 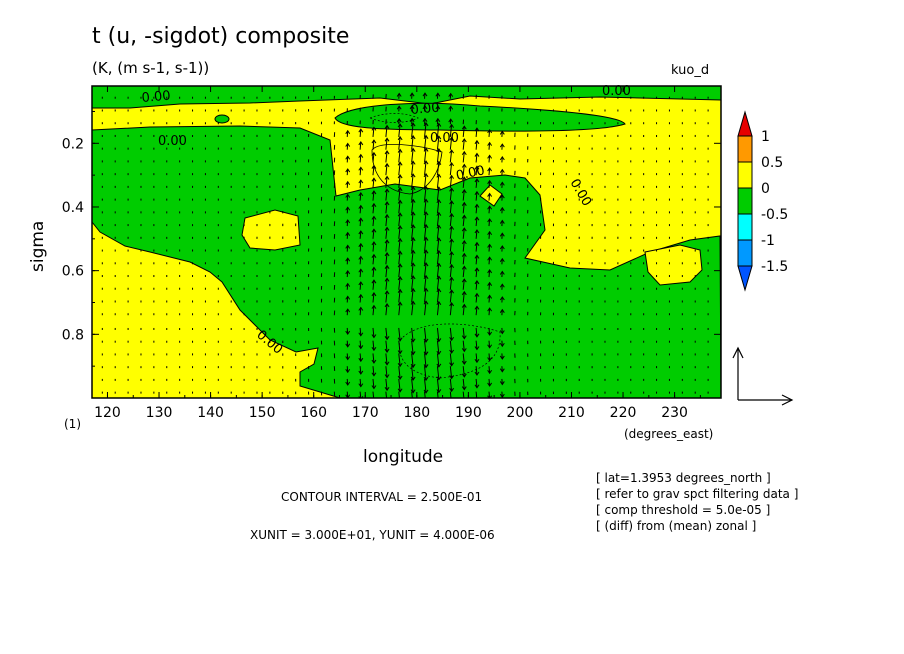 I want to click on x-tick-label: 180, so click(x=416, y=413).